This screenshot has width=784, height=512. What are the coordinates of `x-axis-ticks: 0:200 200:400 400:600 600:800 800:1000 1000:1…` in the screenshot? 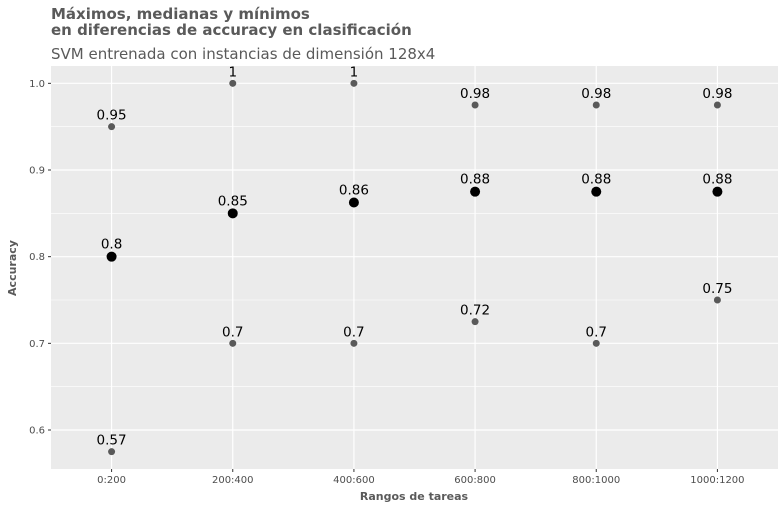 It's located at (421, 477).